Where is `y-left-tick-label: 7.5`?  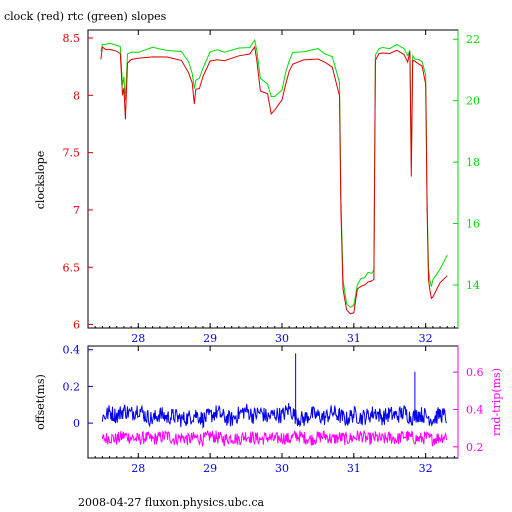 y-left-tick-label: 7.5 is located at coordinates (72, 153).